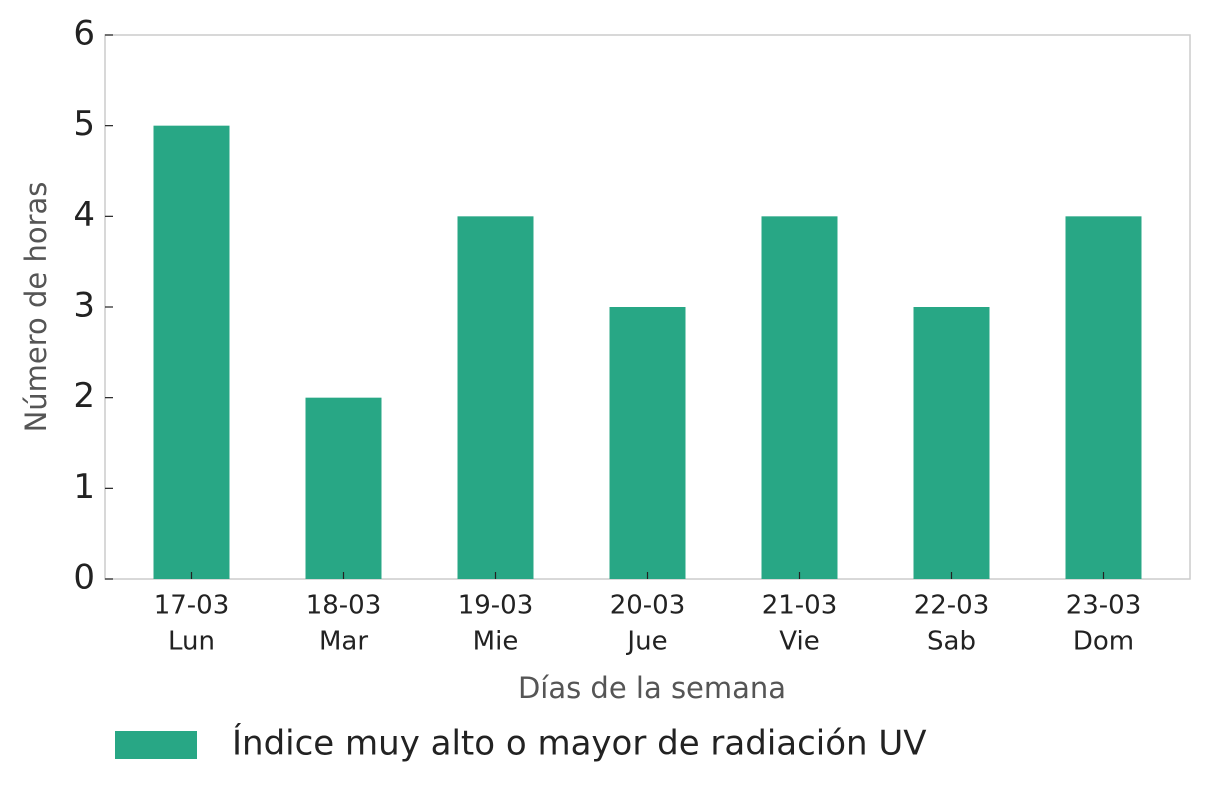 The width and height of the screenshot is (1209, 807). Describe the element at coordinates (800, 606) in the screenshot. I see `x-tick-label: 21-03` at that location.